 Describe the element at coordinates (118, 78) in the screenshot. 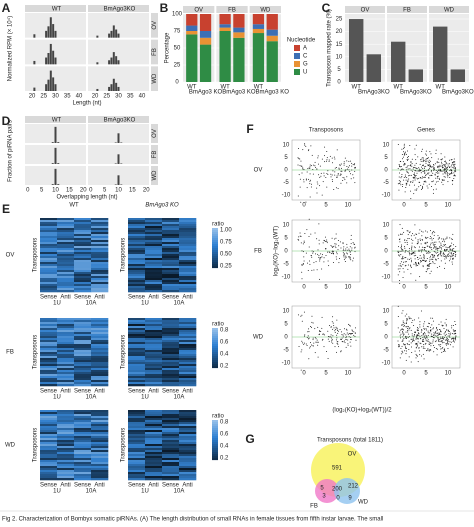

I see `facet-panel` at that location.